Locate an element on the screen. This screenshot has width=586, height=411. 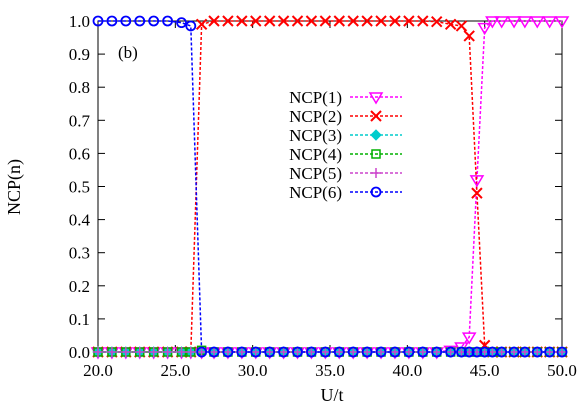
y-tick-label: 0.9 is located at coordinates (79, 54).